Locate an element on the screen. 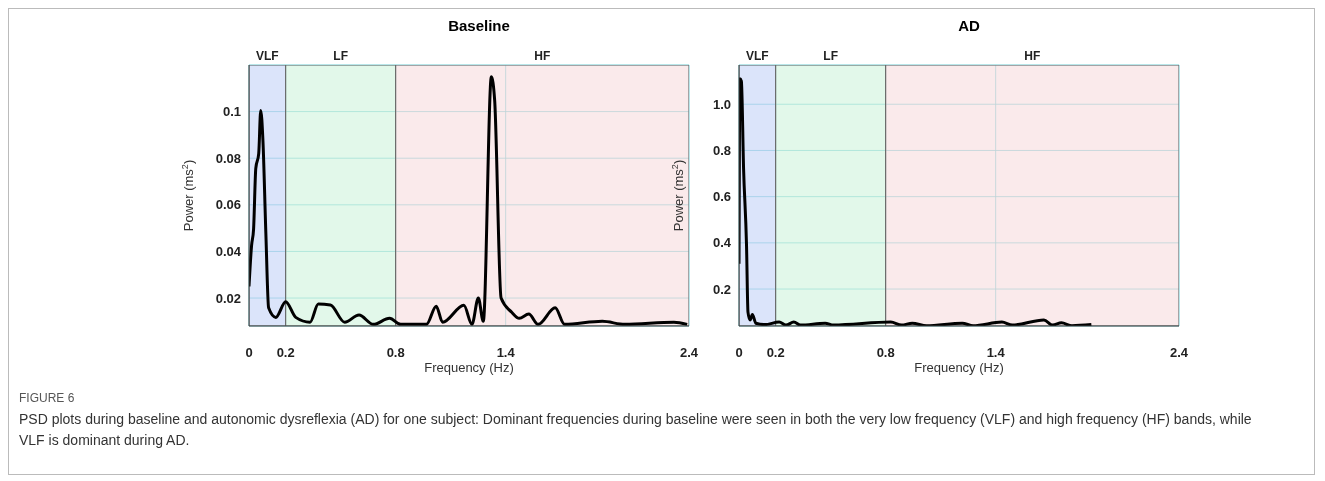  chart-title: Baseline is located at coordinates (479, 26).